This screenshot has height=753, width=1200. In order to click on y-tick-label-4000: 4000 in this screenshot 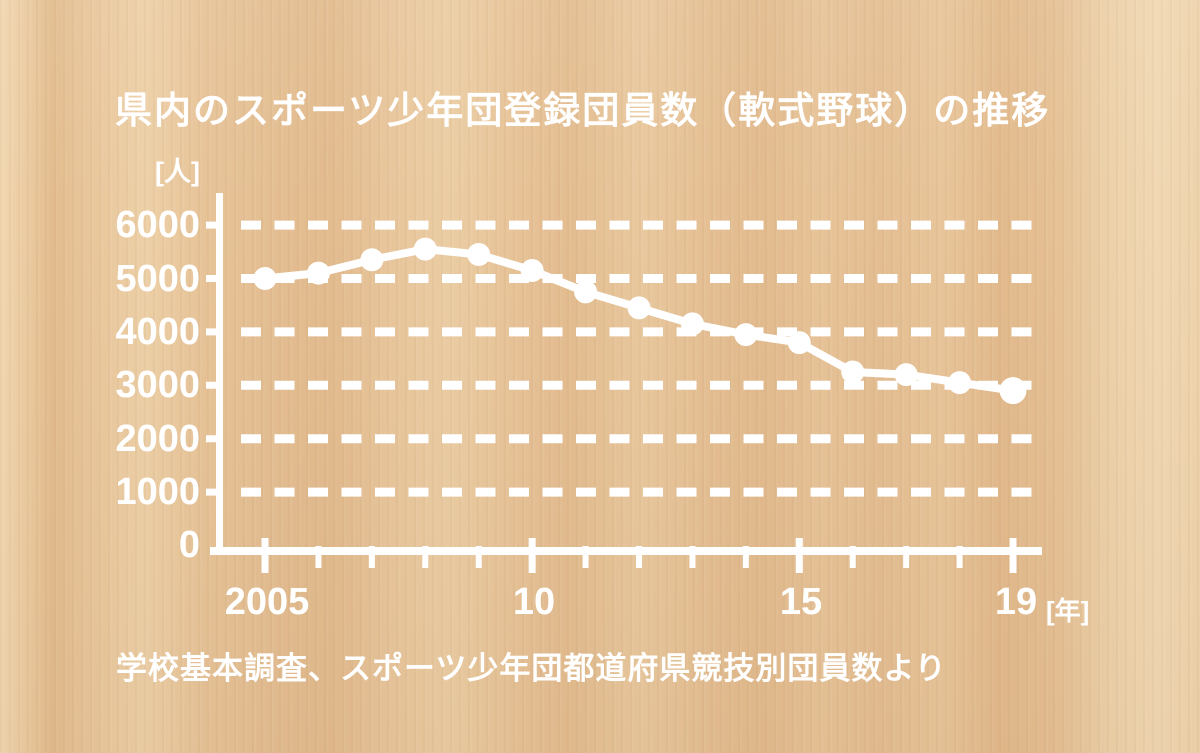, I will do `click(157, 332)`.